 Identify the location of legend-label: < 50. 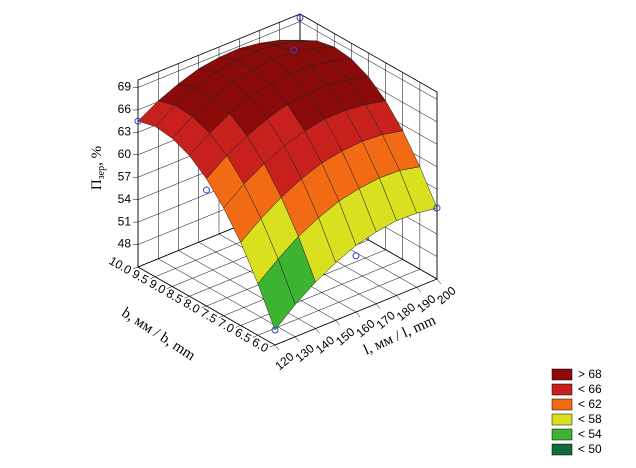
(590, 449).